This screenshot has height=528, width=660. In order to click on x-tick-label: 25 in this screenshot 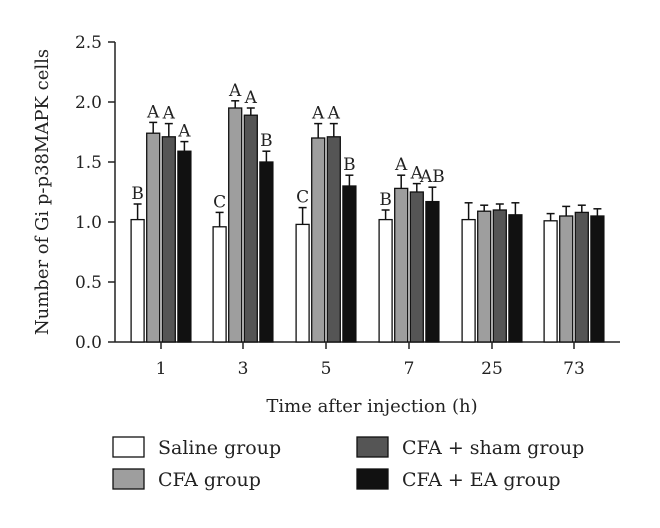, I will do `click(492, 369)`.